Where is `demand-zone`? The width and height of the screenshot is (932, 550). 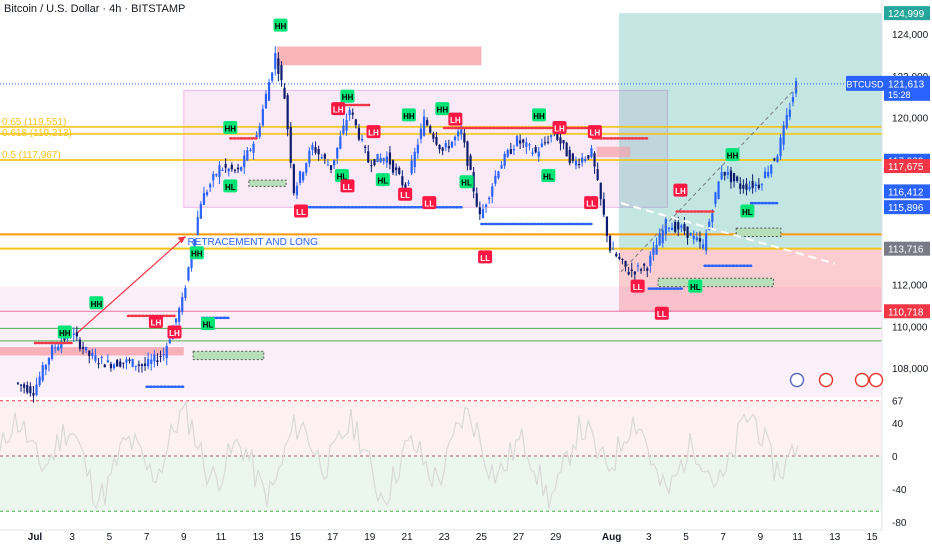 demand-zone is located at coordinates (228, 355).